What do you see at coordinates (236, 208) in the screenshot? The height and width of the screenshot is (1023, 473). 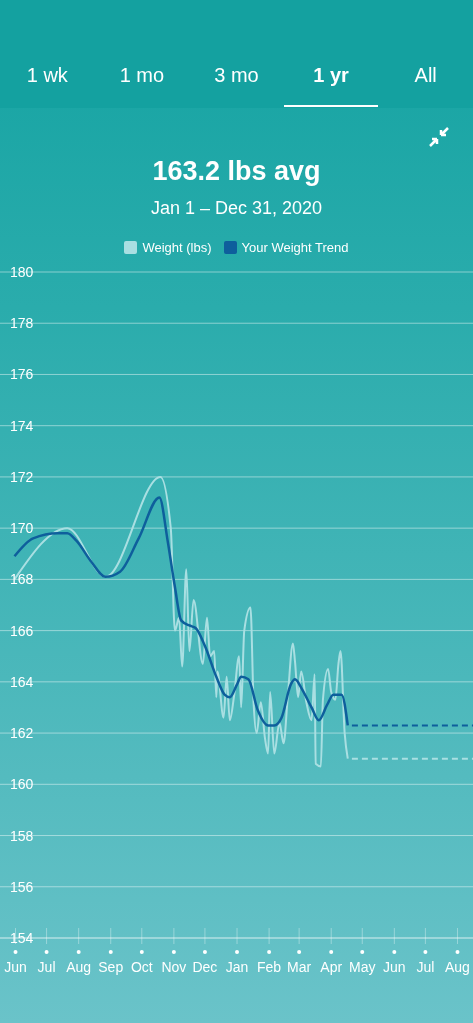 I see `chart-subtitle: Jan 1 – Dec 31, 2020` at bounding box center [236, 208].